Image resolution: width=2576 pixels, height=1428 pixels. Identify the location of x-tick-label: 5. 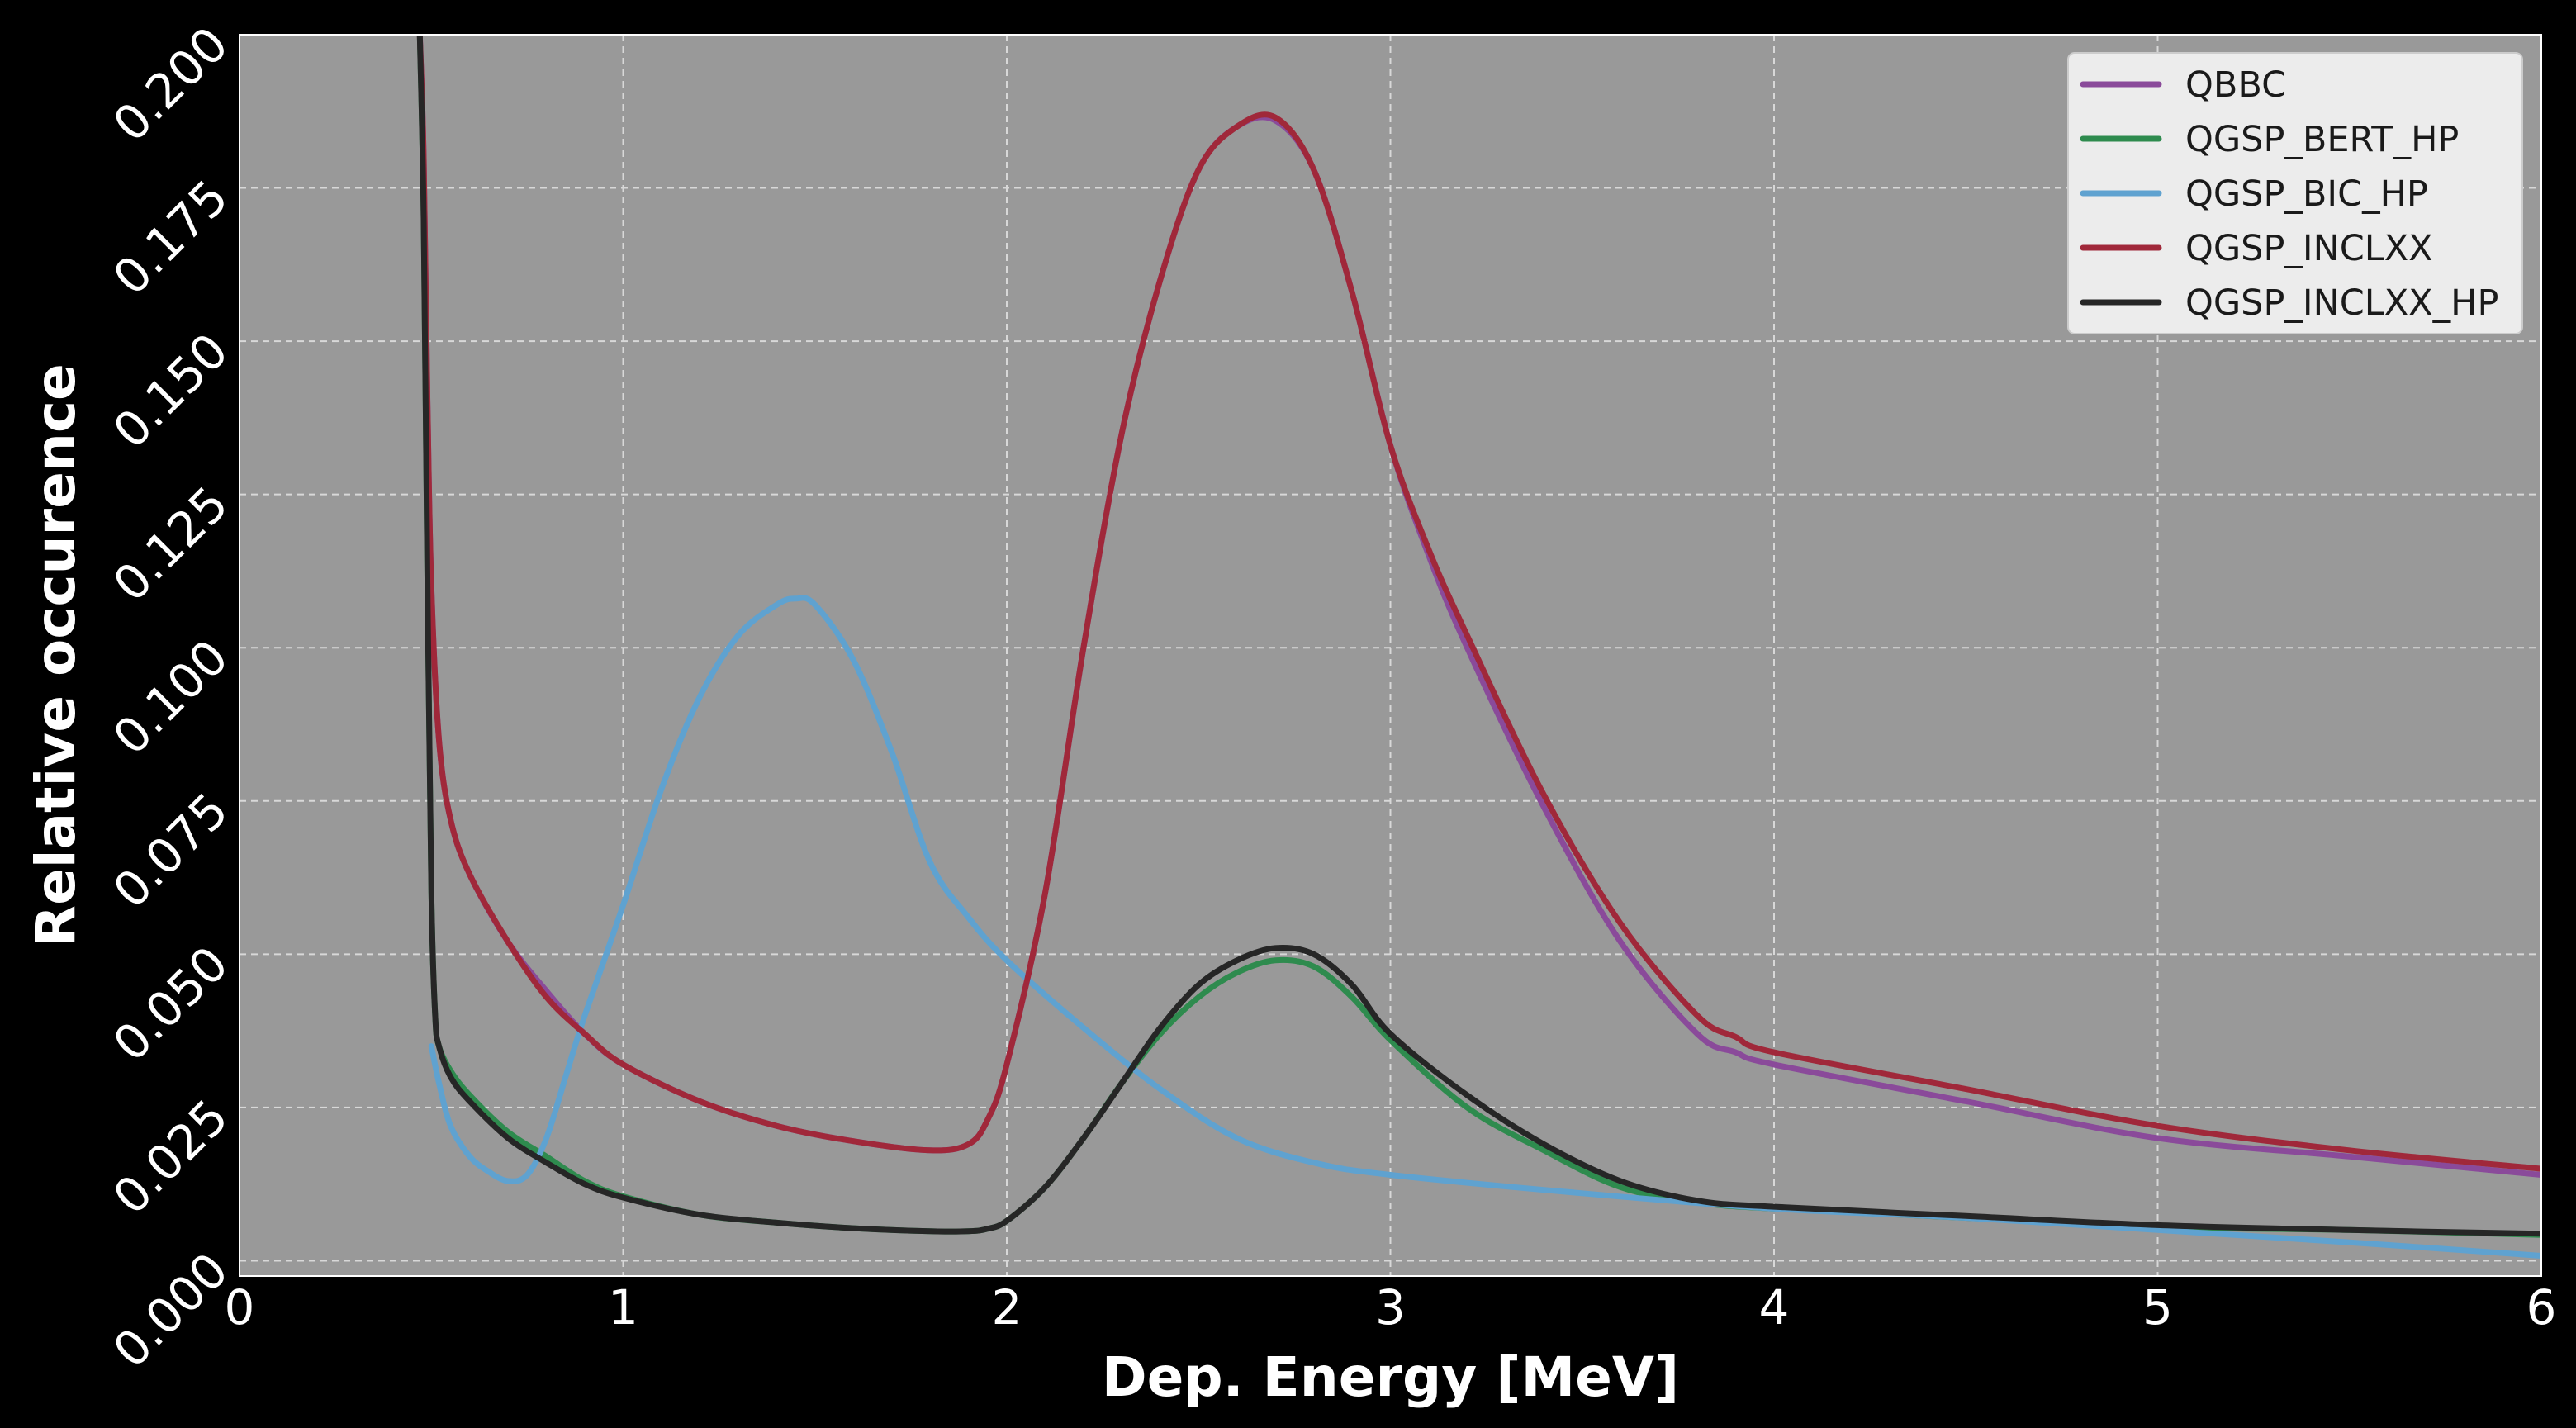
(2157, 1307).